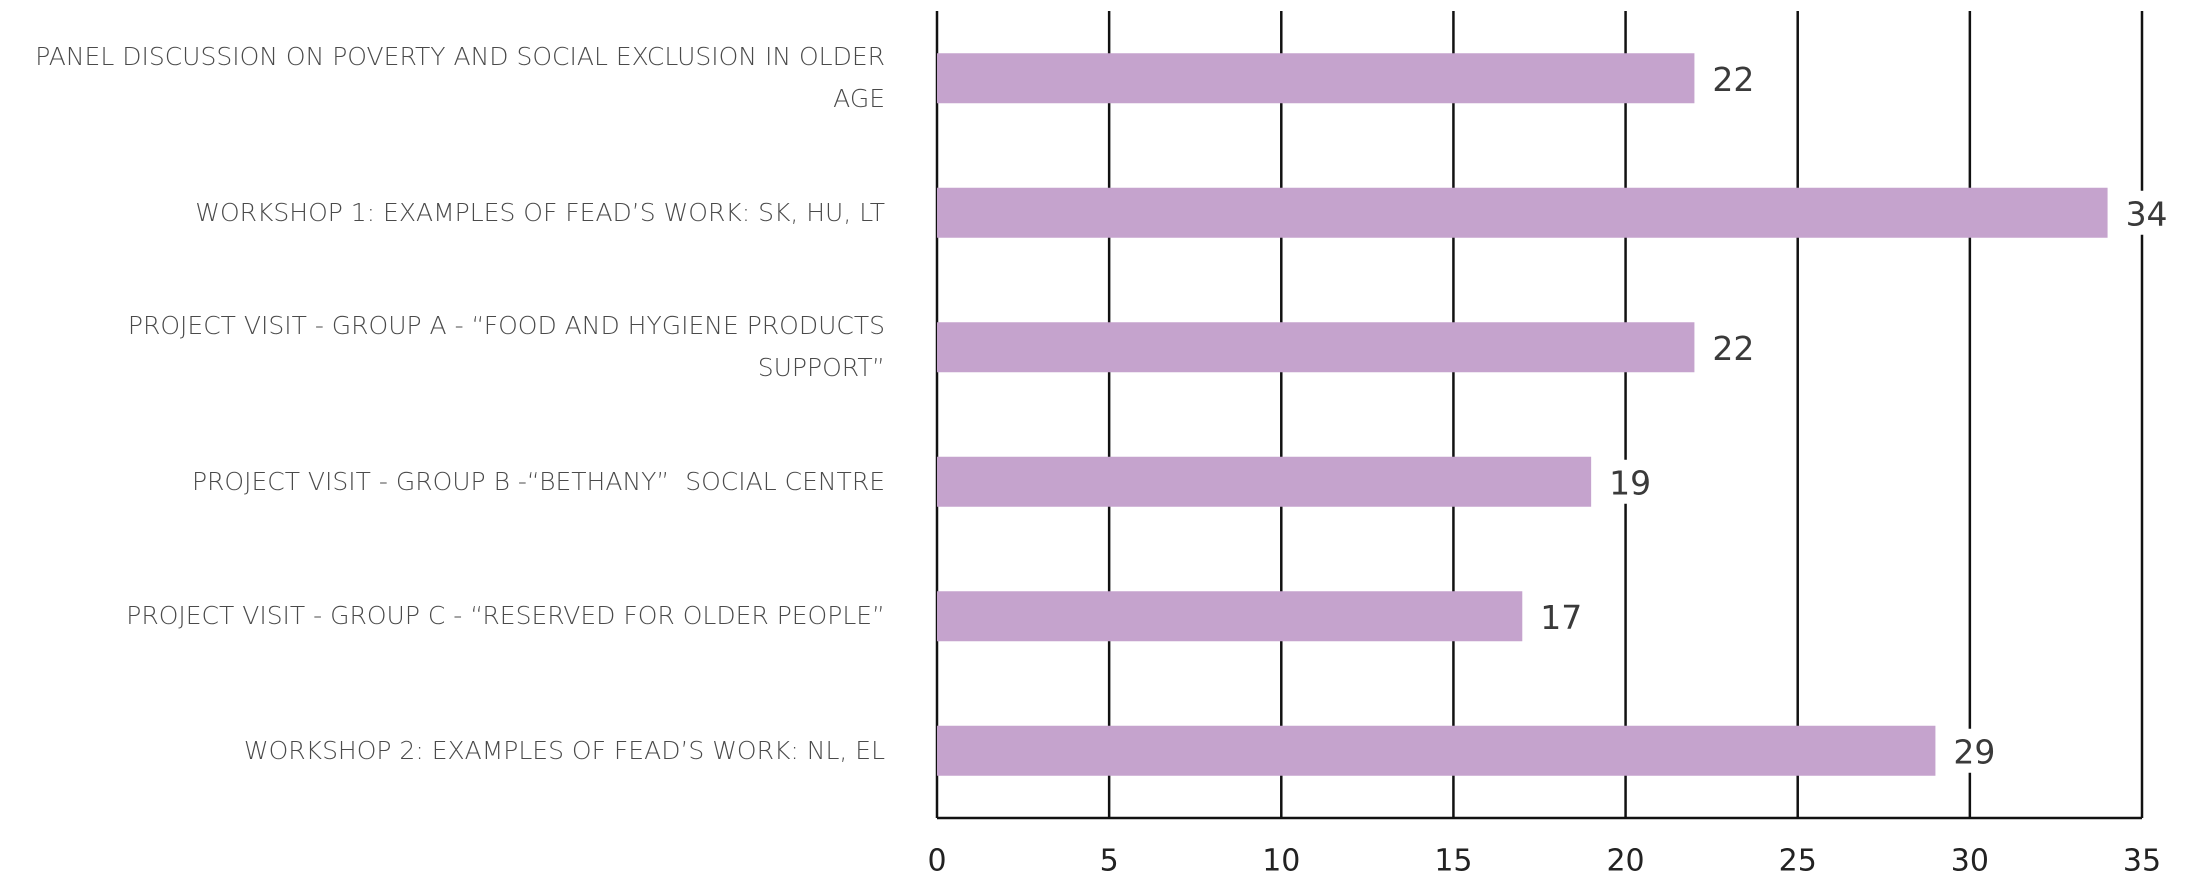 This screenshot has width=2187, height=874. Describe the element at coordinates (1453, 859) in the screenshot. I see `x-tick-label: 15` at that location.